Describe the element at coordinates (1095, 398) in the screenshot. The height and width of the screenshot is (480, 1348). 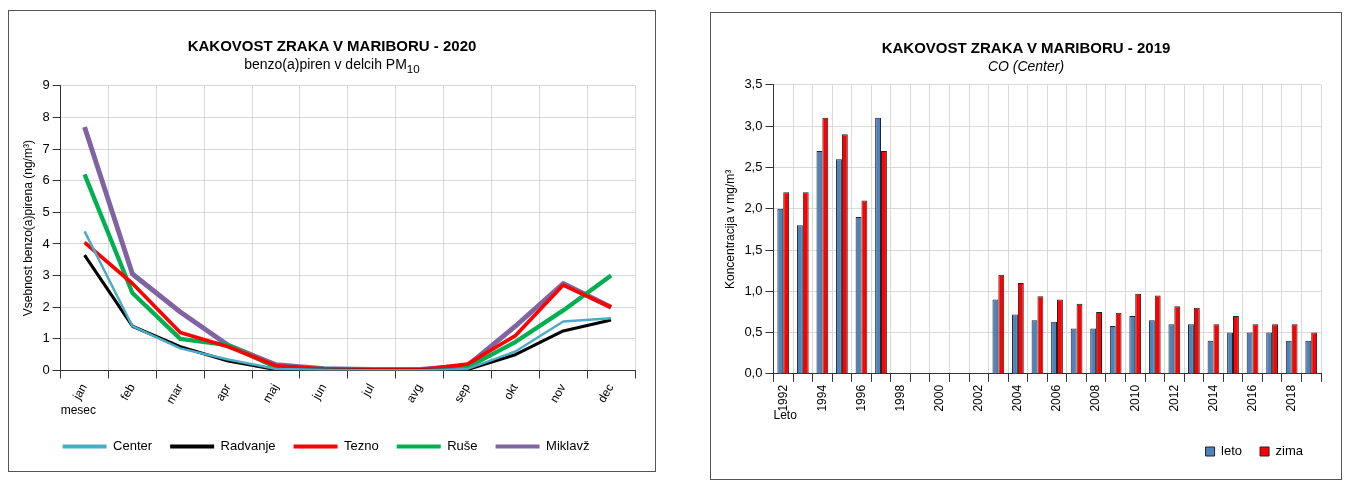
I see `x-tick-label: 2008` at that location.